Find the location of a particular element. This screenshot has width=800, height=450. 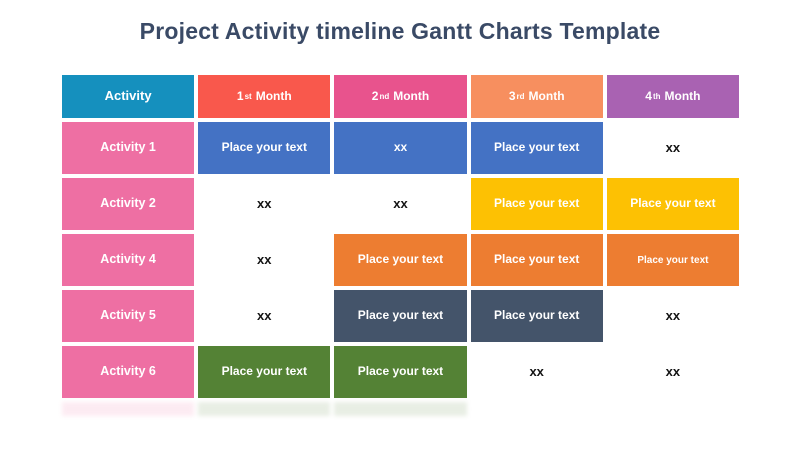

gantt-cell-a1-m4: xx is located at coordinates (672, 148).